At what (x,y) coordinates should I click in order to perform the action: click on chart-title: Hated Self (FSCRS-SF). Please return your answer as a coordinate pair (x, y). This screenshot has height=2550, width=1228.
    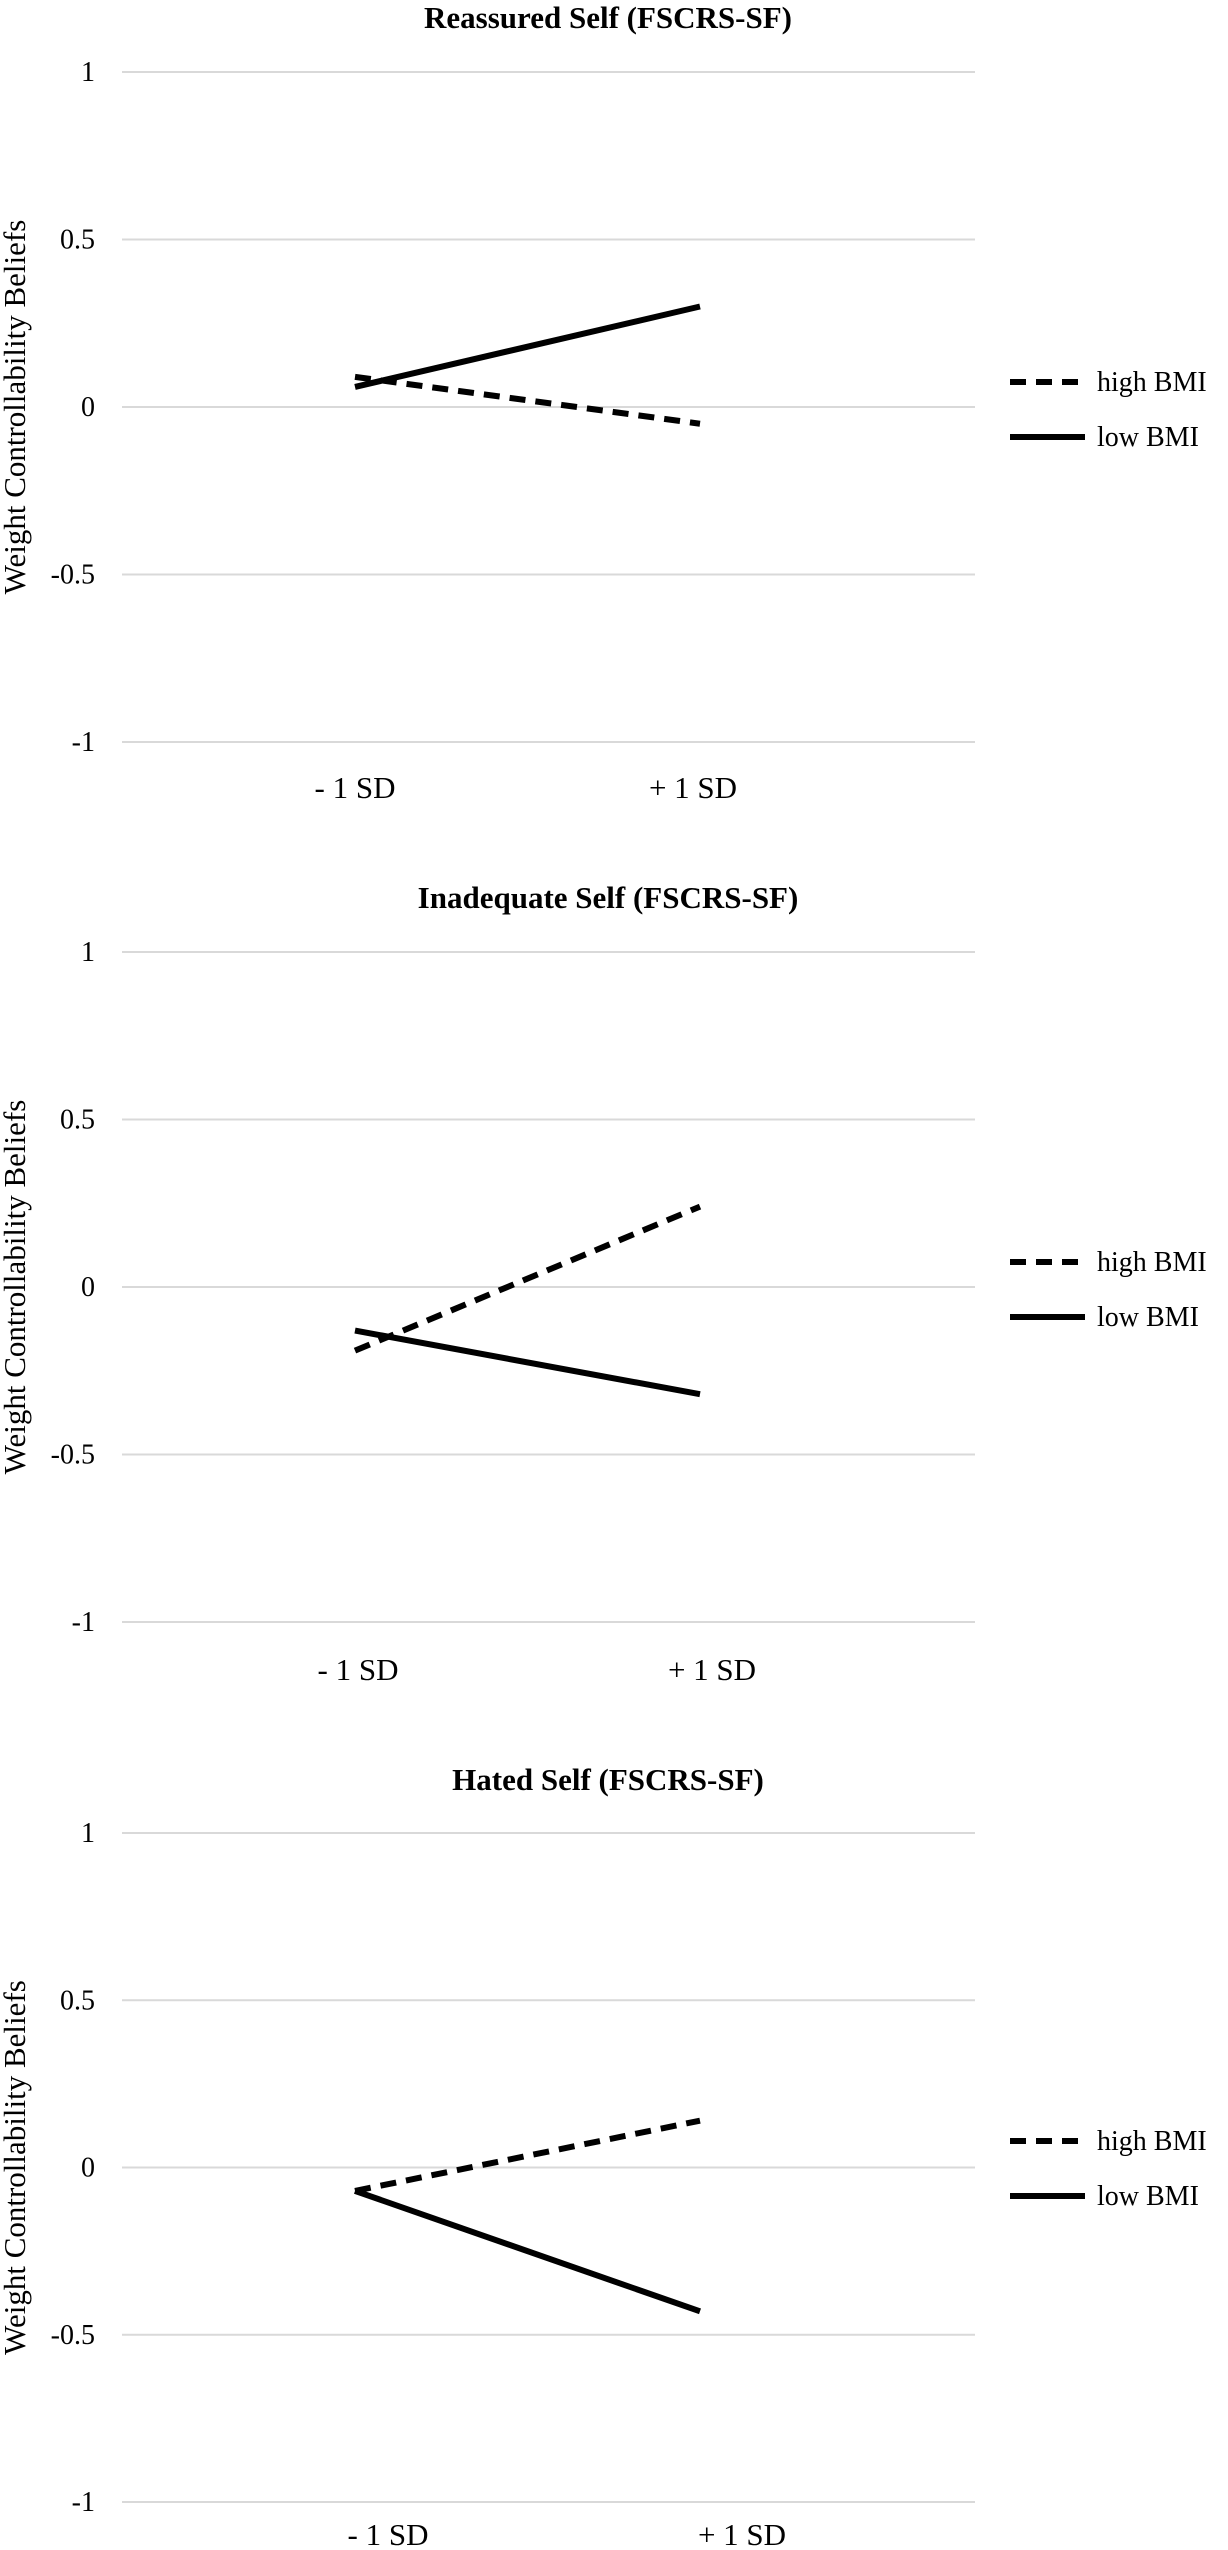
    Looking at the image, I should click on (608, 1779).